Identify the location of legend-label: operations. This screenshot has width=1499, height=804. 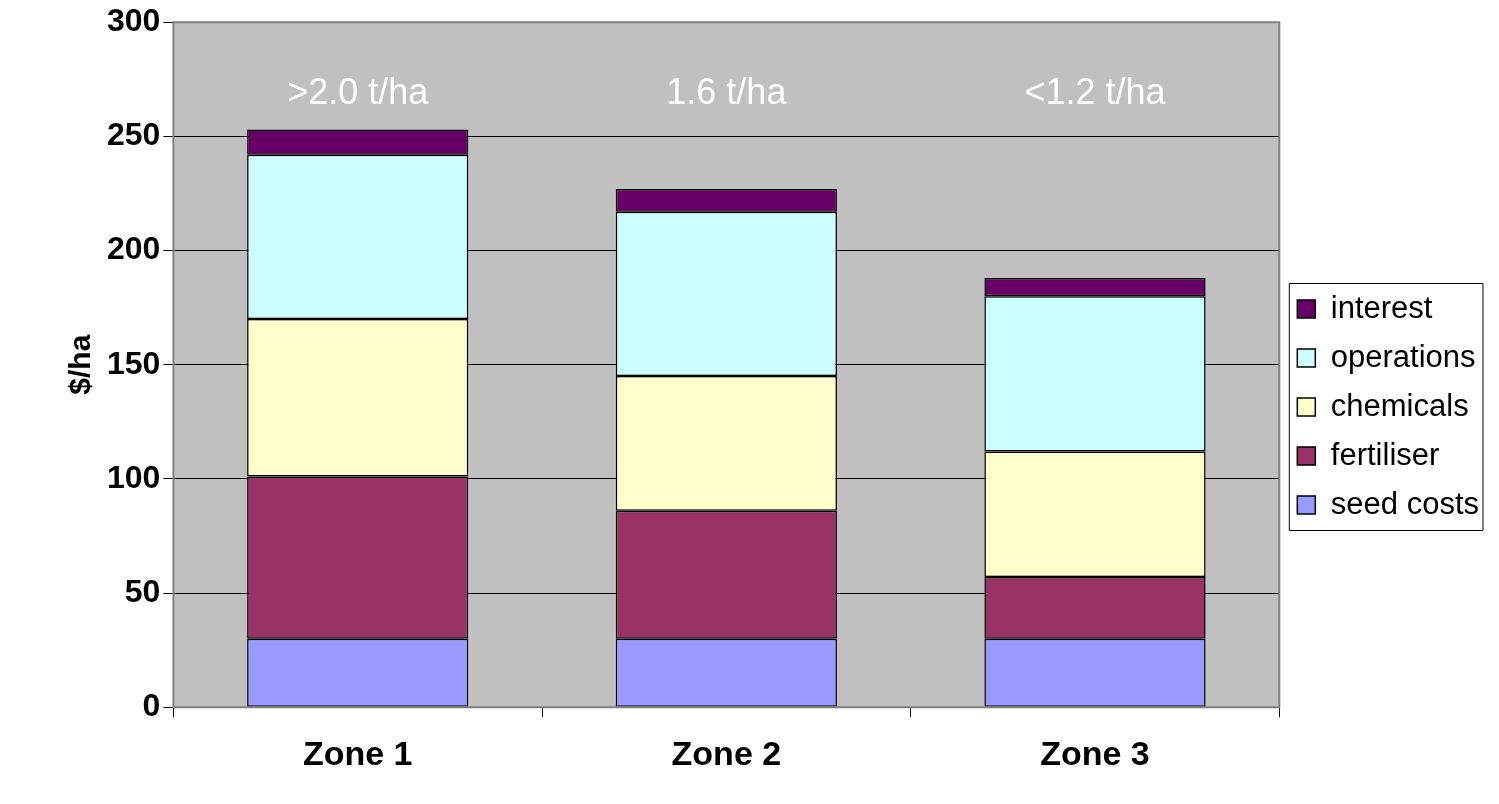
(1403, 356).